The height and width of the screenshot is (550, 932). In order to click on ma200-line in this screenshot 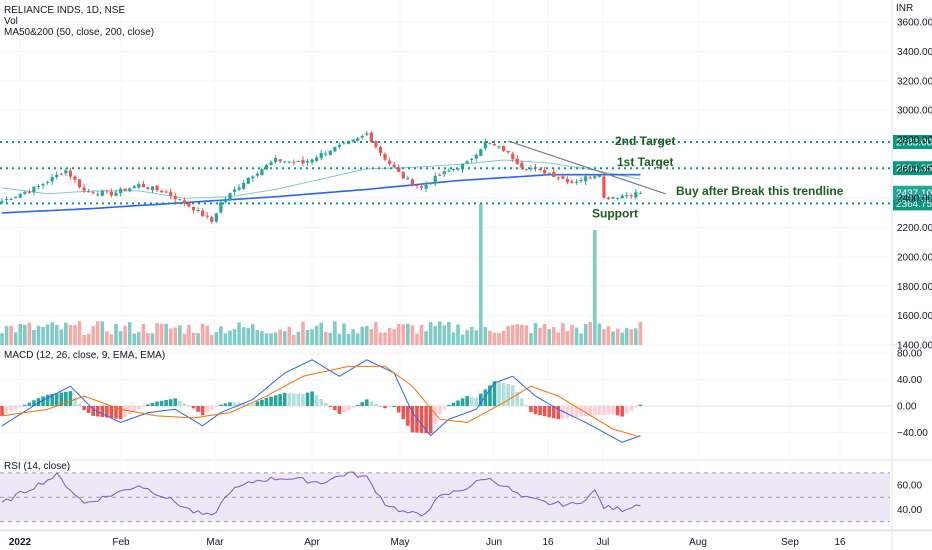, I will do `click(321, 193)`.